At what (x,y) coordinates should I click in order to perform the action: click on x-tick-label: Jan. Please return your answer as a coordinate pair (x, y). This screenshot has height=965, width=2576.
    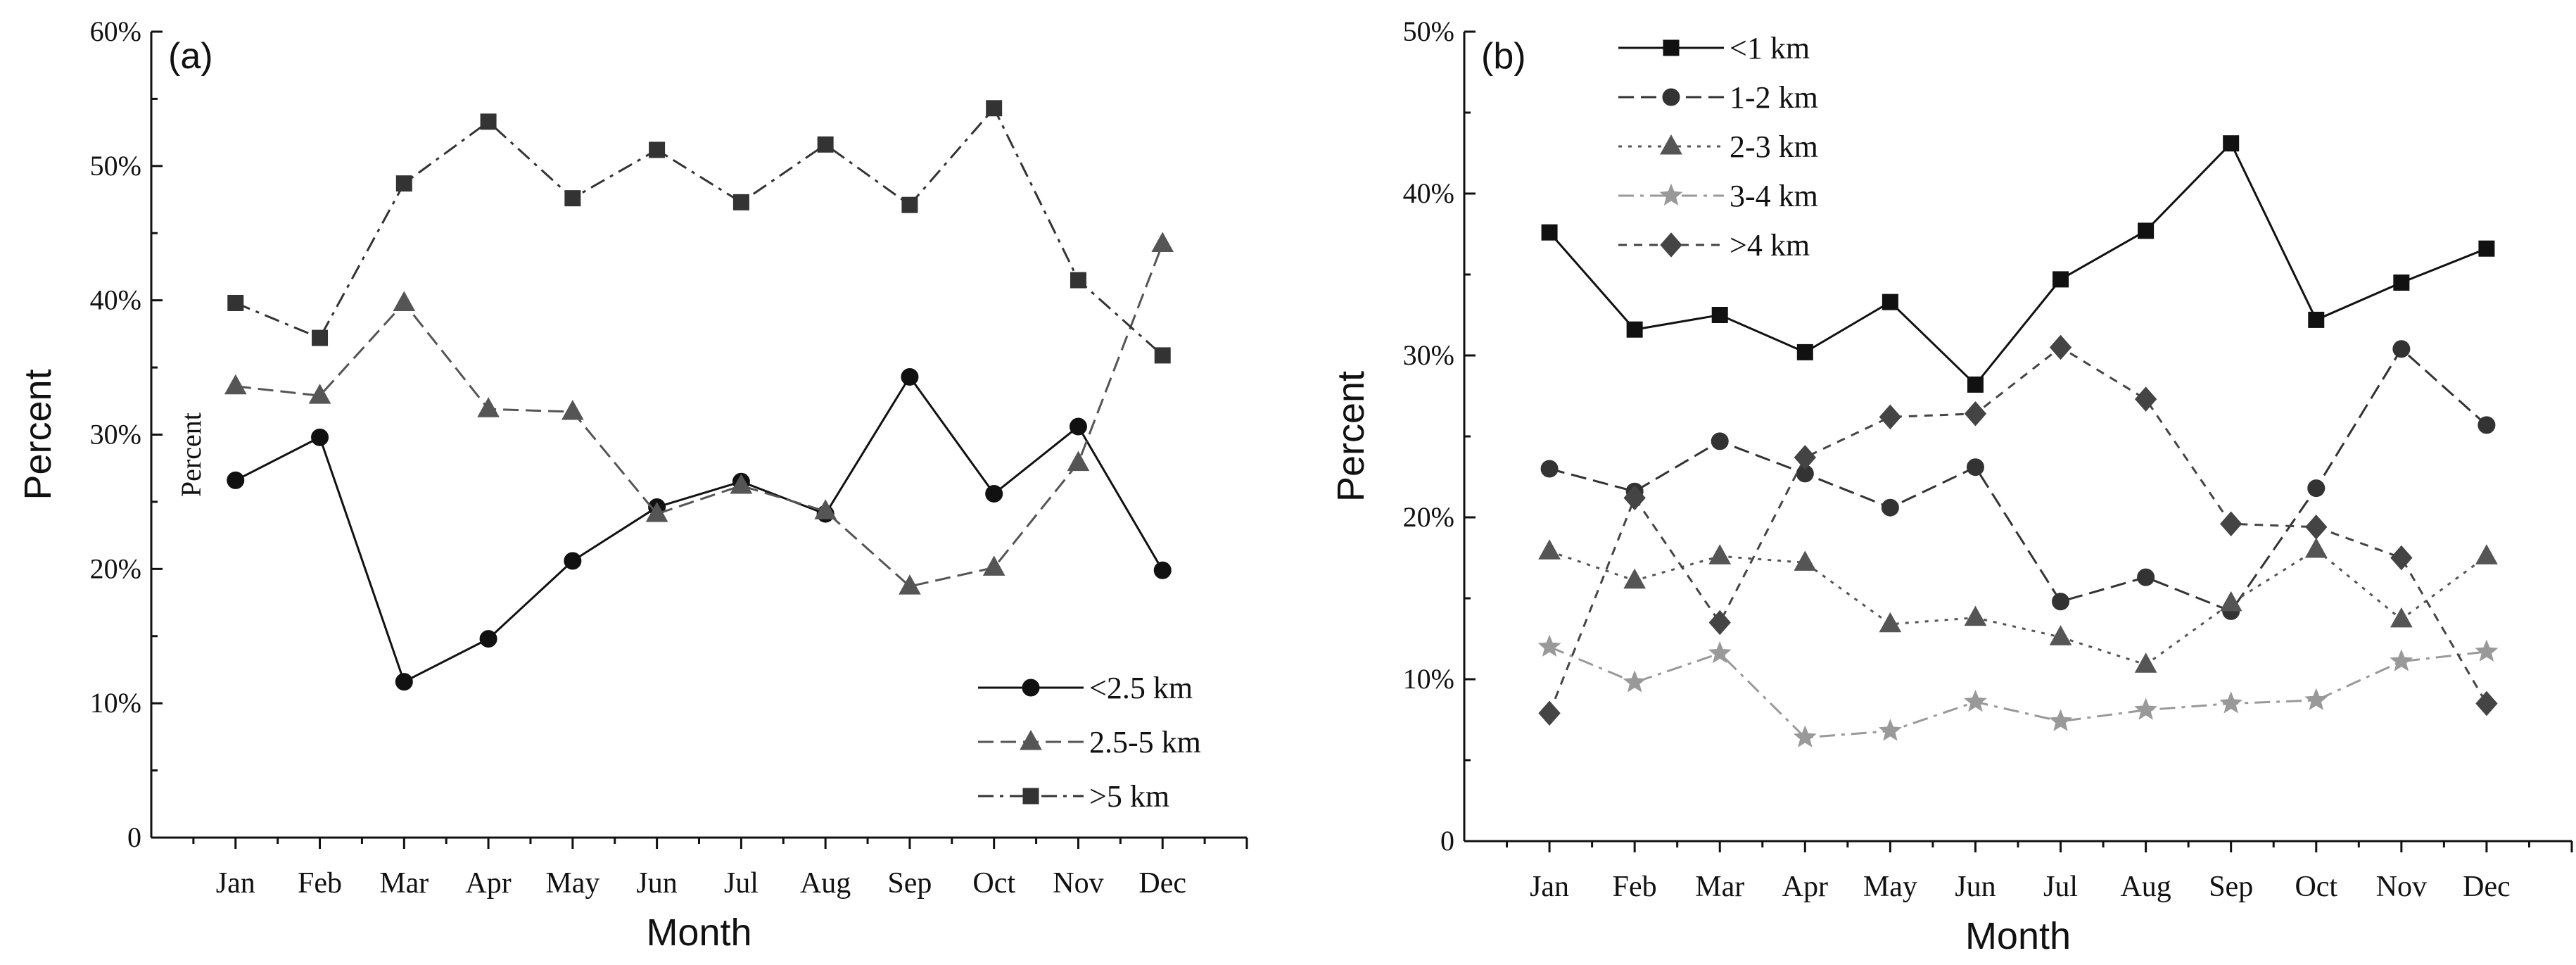
    Looking at the image, I should click on (1549, 887).